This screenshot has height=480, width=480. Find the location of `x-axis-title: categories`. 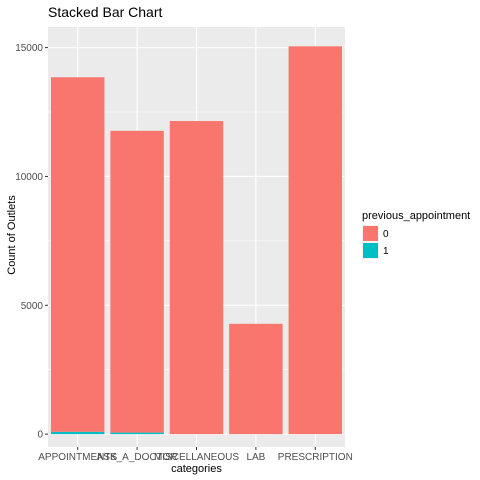

x-axis-title: categories is located at coordinates (196, 469).